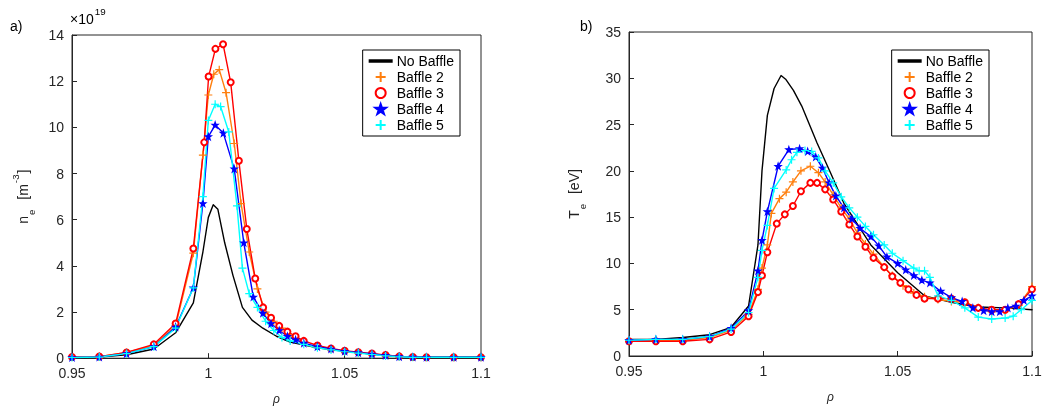 This screenshot has height=410, width=1049. What do you see at coordinates (23, 196) in the screenshot?
I see `y-axis-title: ne [m-3]` at bounding box center [23, 196].